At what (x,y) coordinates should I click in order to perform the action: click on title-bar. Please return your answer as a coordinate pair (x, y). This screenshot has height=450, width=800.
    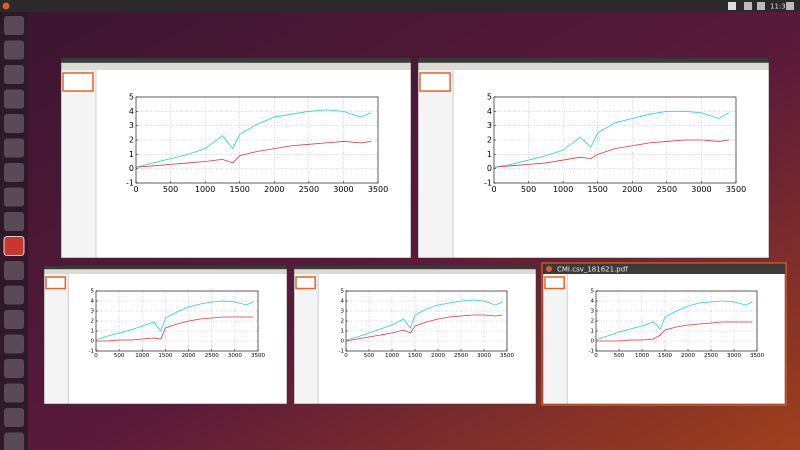
    Looking at the image, I should click on (664, 269).